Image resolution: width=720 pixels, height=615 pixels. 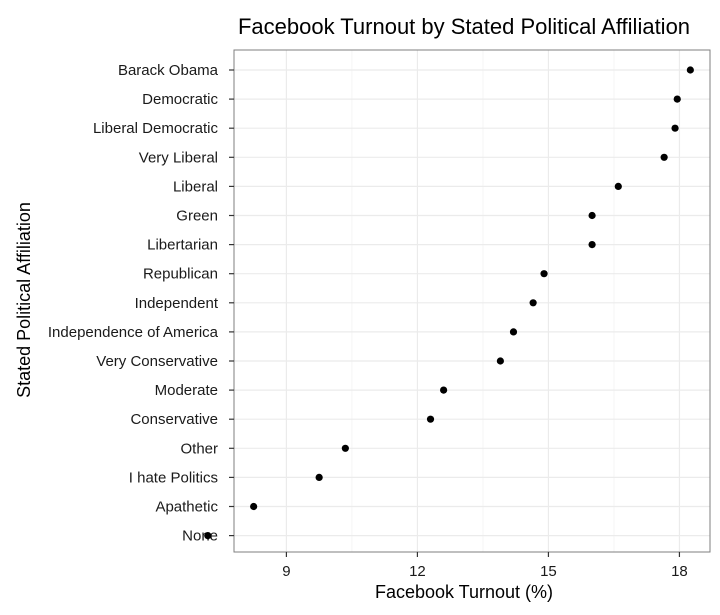 What do you see at coordinates (24, 300) in the screenshot?
I see `y-axis-title: Stated Political Affiliation` at bounding box center [24, 300].